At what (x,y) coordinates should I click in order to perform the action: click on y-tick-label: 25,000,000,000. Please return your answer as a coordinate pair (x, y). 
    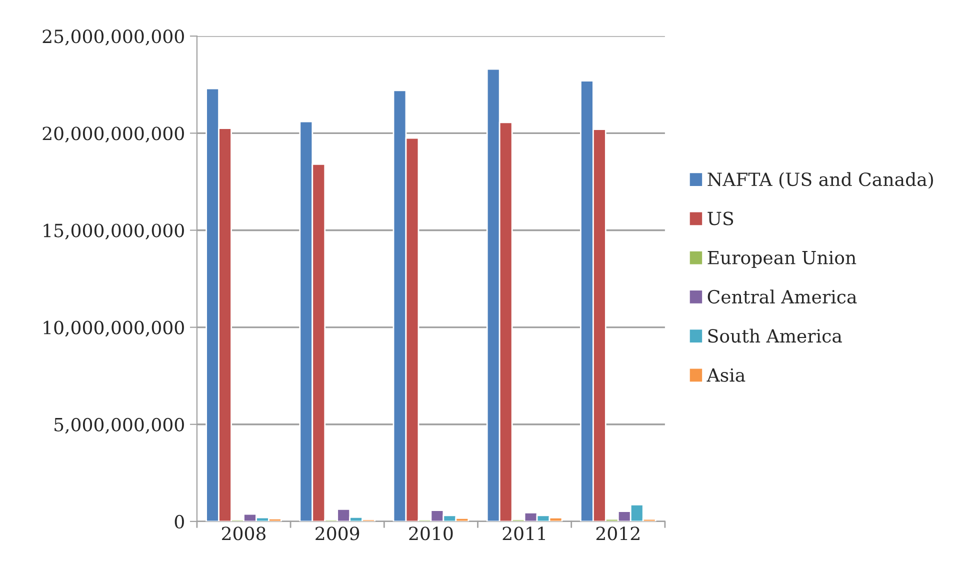
    Looking at the image, I should click on (113, 38).